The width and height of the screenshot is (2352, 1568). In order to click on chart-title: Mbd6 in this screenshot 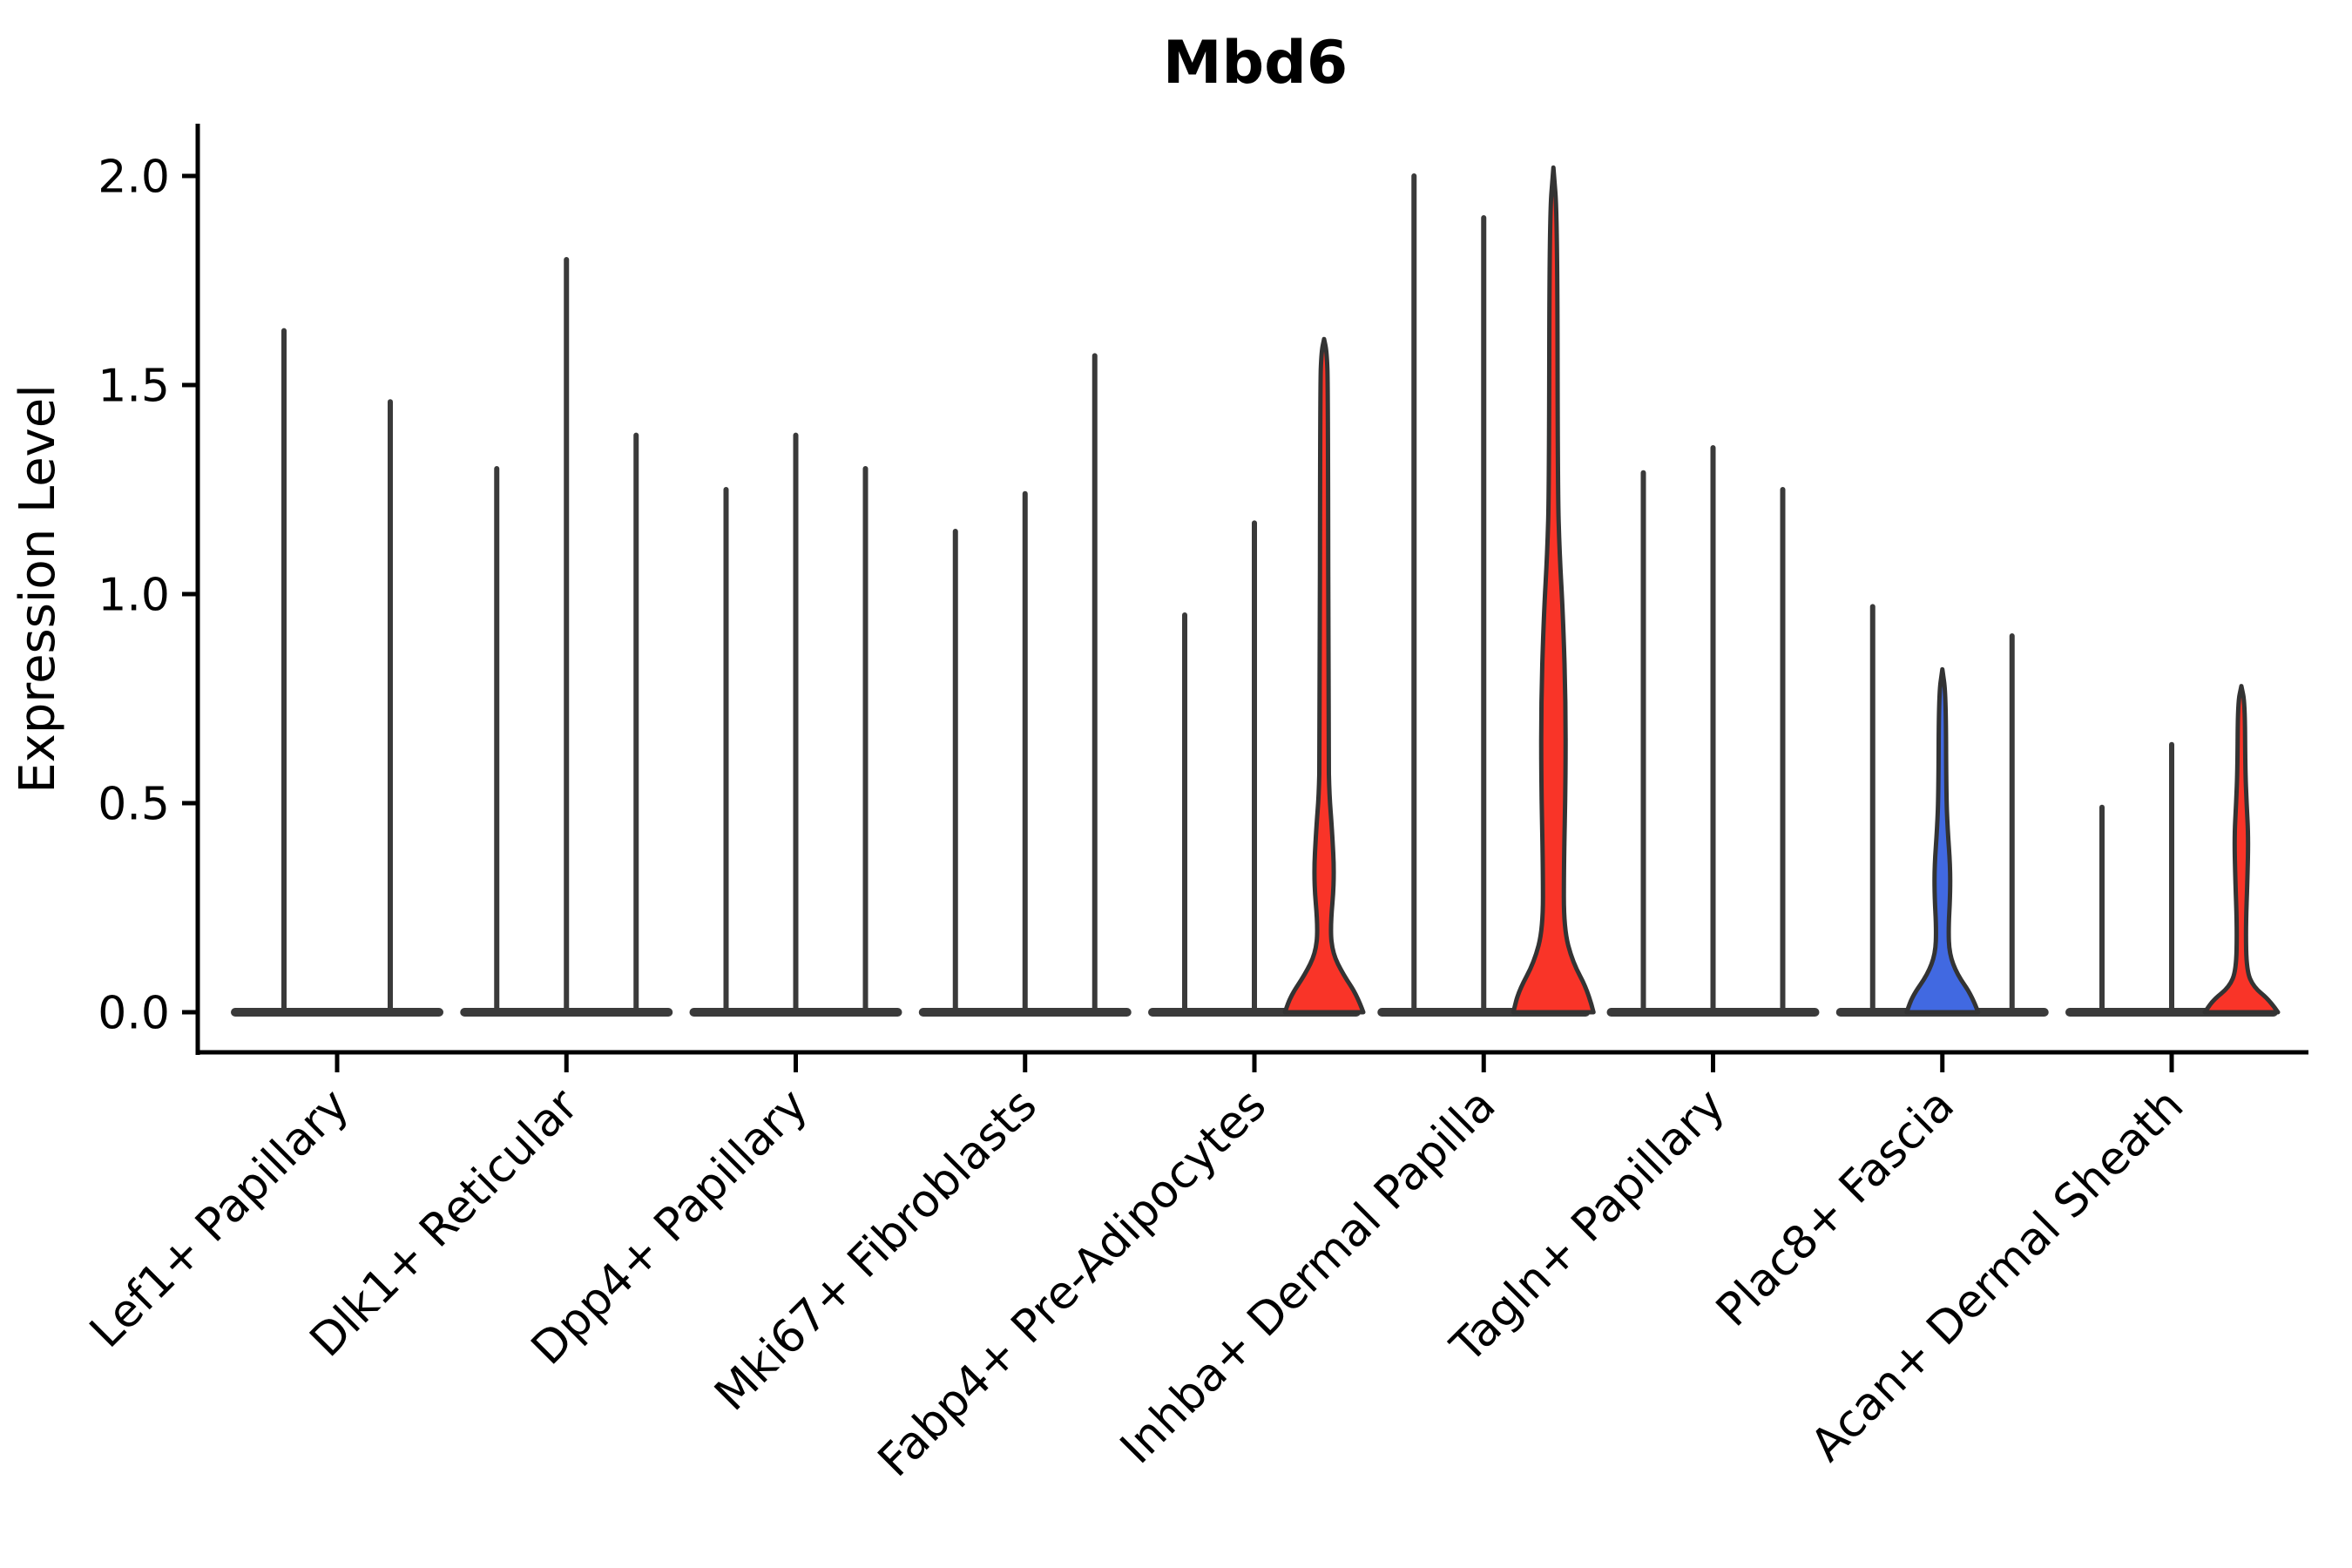, I will do `click(1255, 64)`.